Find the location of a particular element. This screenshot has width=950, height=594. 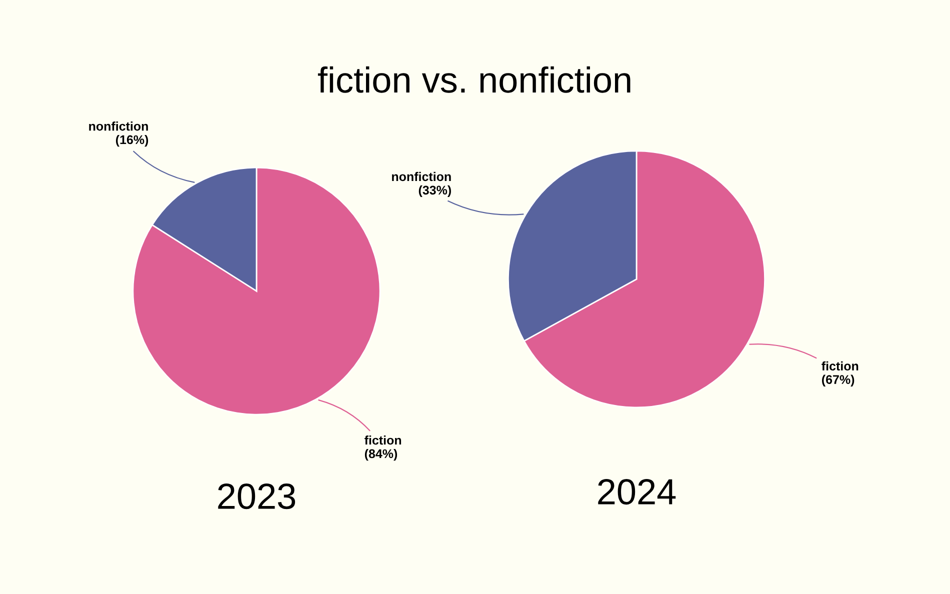

text: 2024 is located at coordinates (637, 492).